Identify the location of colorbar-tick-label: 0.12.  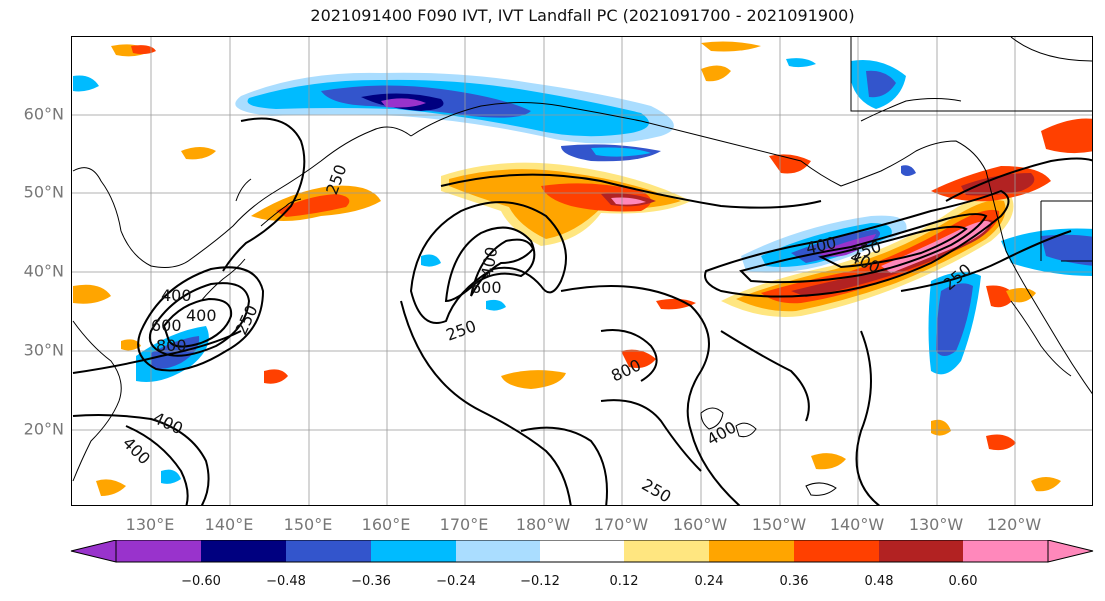
(624, 581).